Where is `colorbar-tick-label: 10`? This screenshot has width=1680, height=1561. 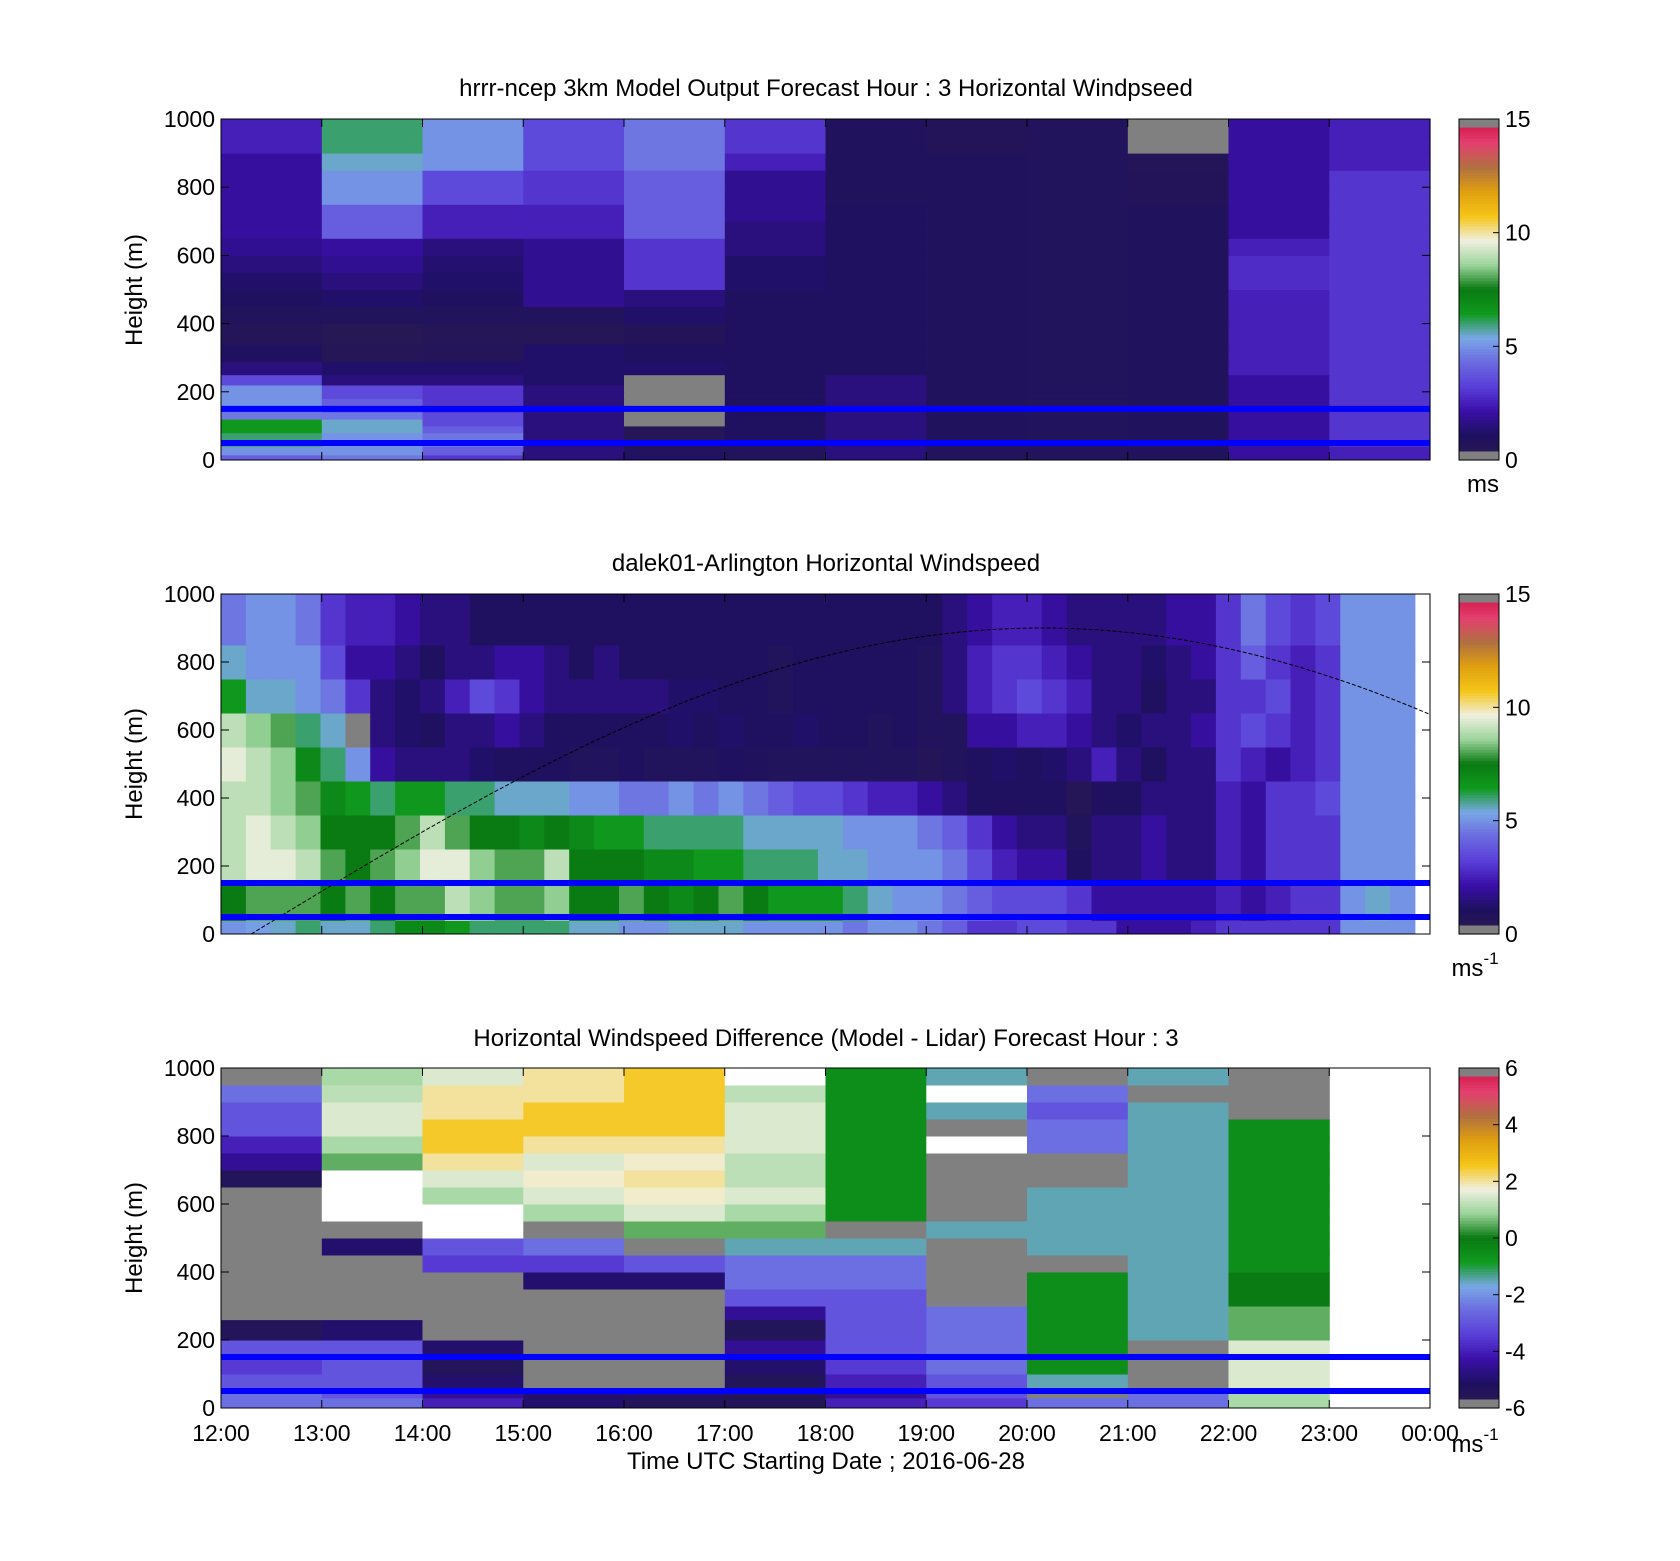 colorbar-tick-label: 10 is located at coordinates (1518, 233).